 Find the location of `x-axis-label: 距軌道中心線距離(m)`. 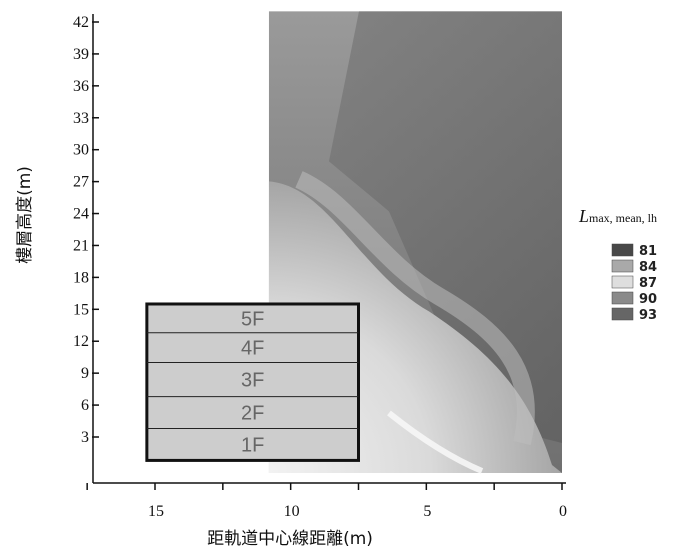

x-axis-label: 距軌道中心線距離(m) is located at coordinates (290, 539).